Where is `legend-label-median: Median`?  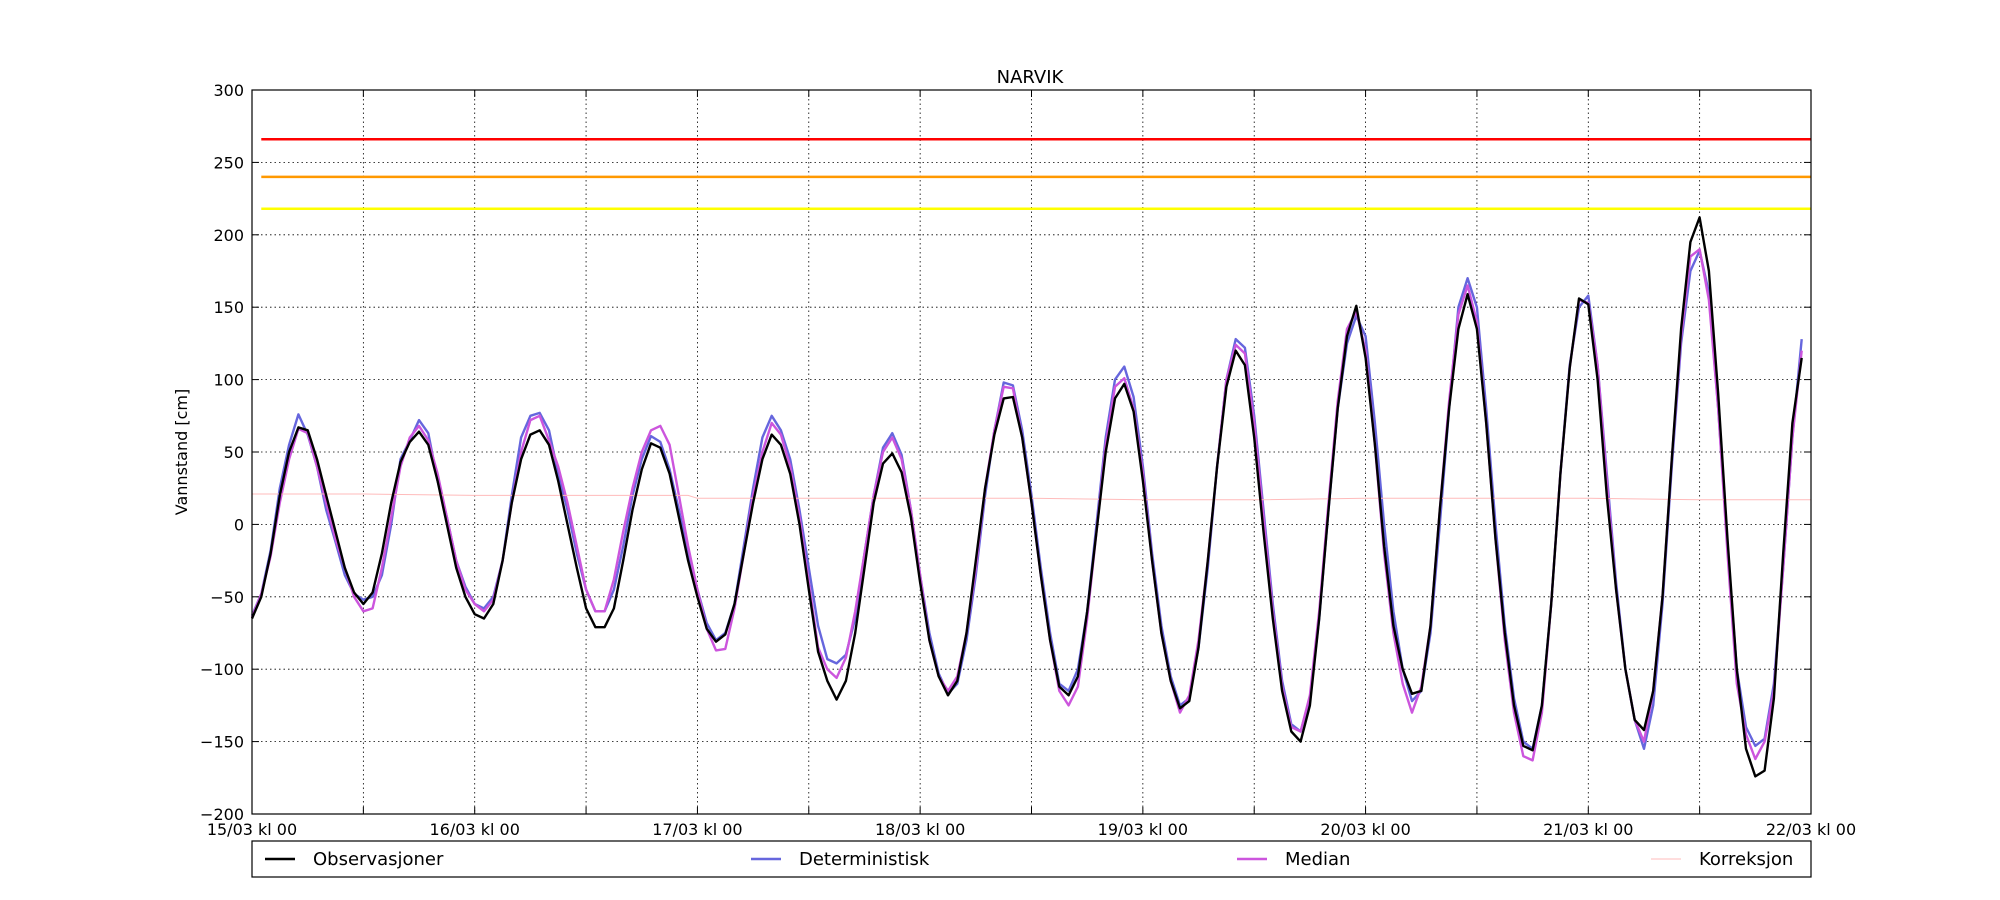
legend-label-median: Median is located at coordinates (1317, 859).